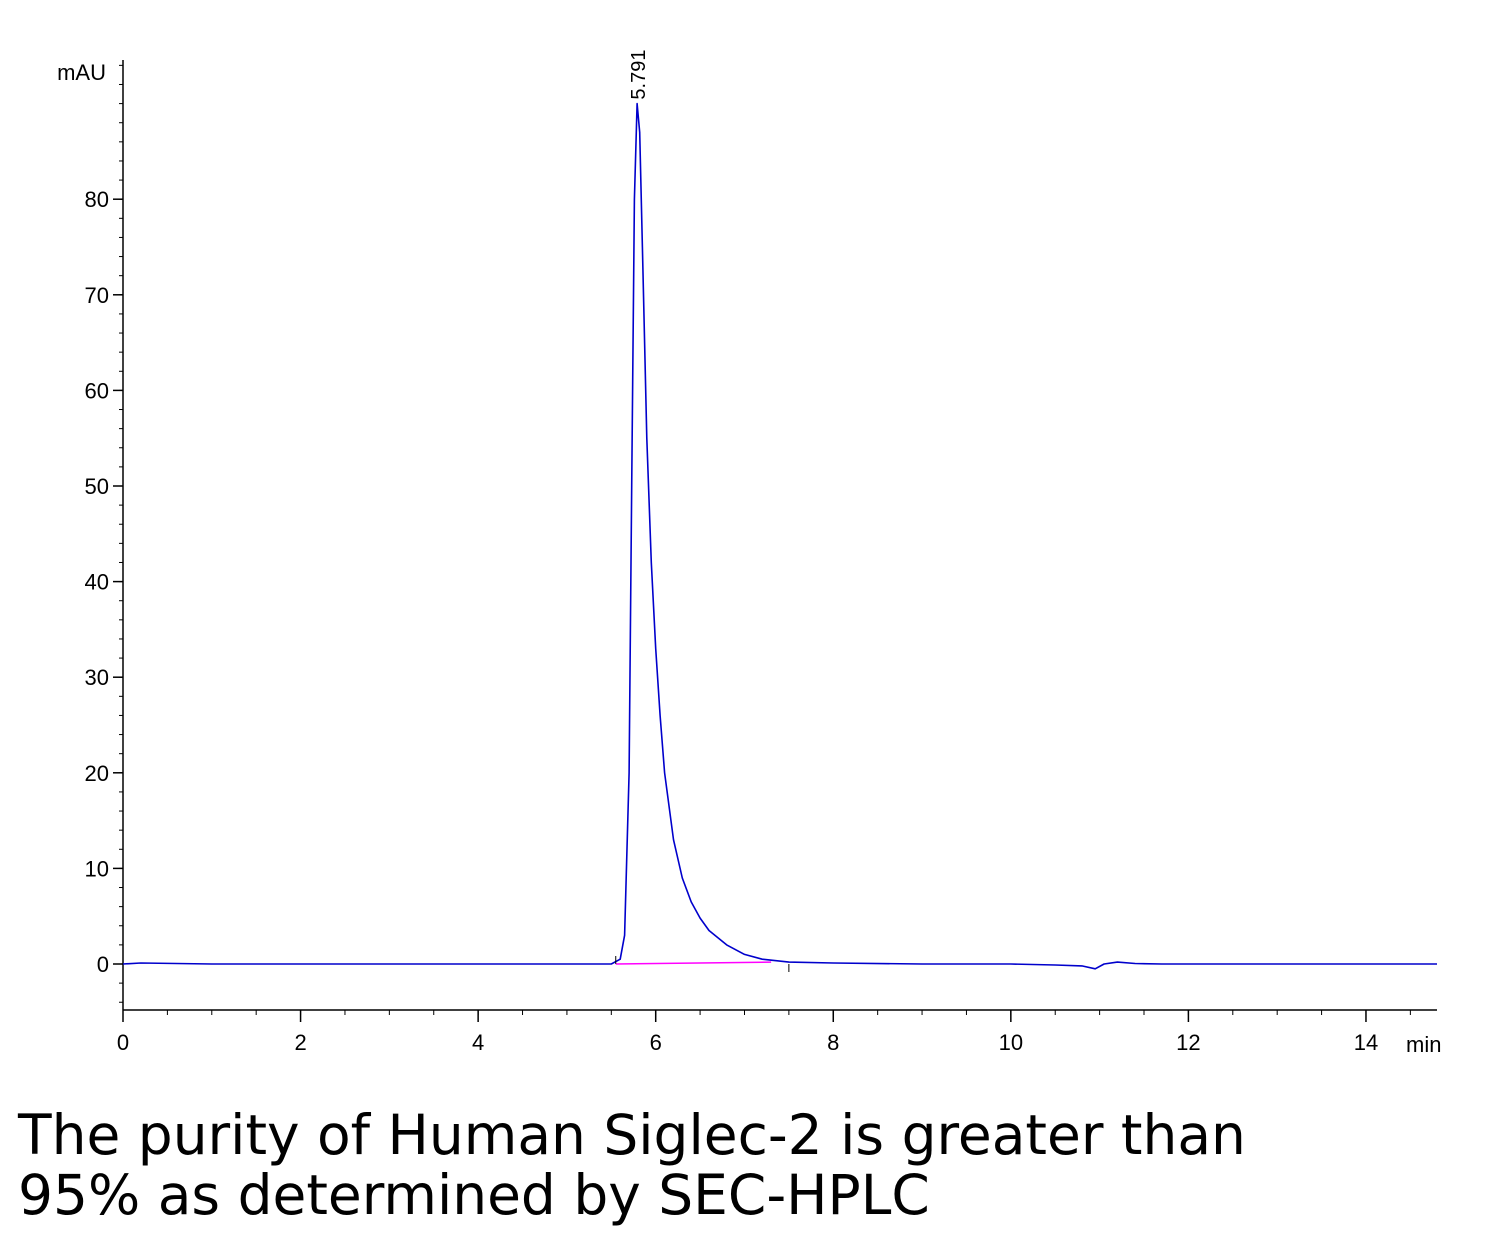  Describe the element at coordinates (81, 72) in the screenshot. I see `y-axis-label: mAU` at that location.